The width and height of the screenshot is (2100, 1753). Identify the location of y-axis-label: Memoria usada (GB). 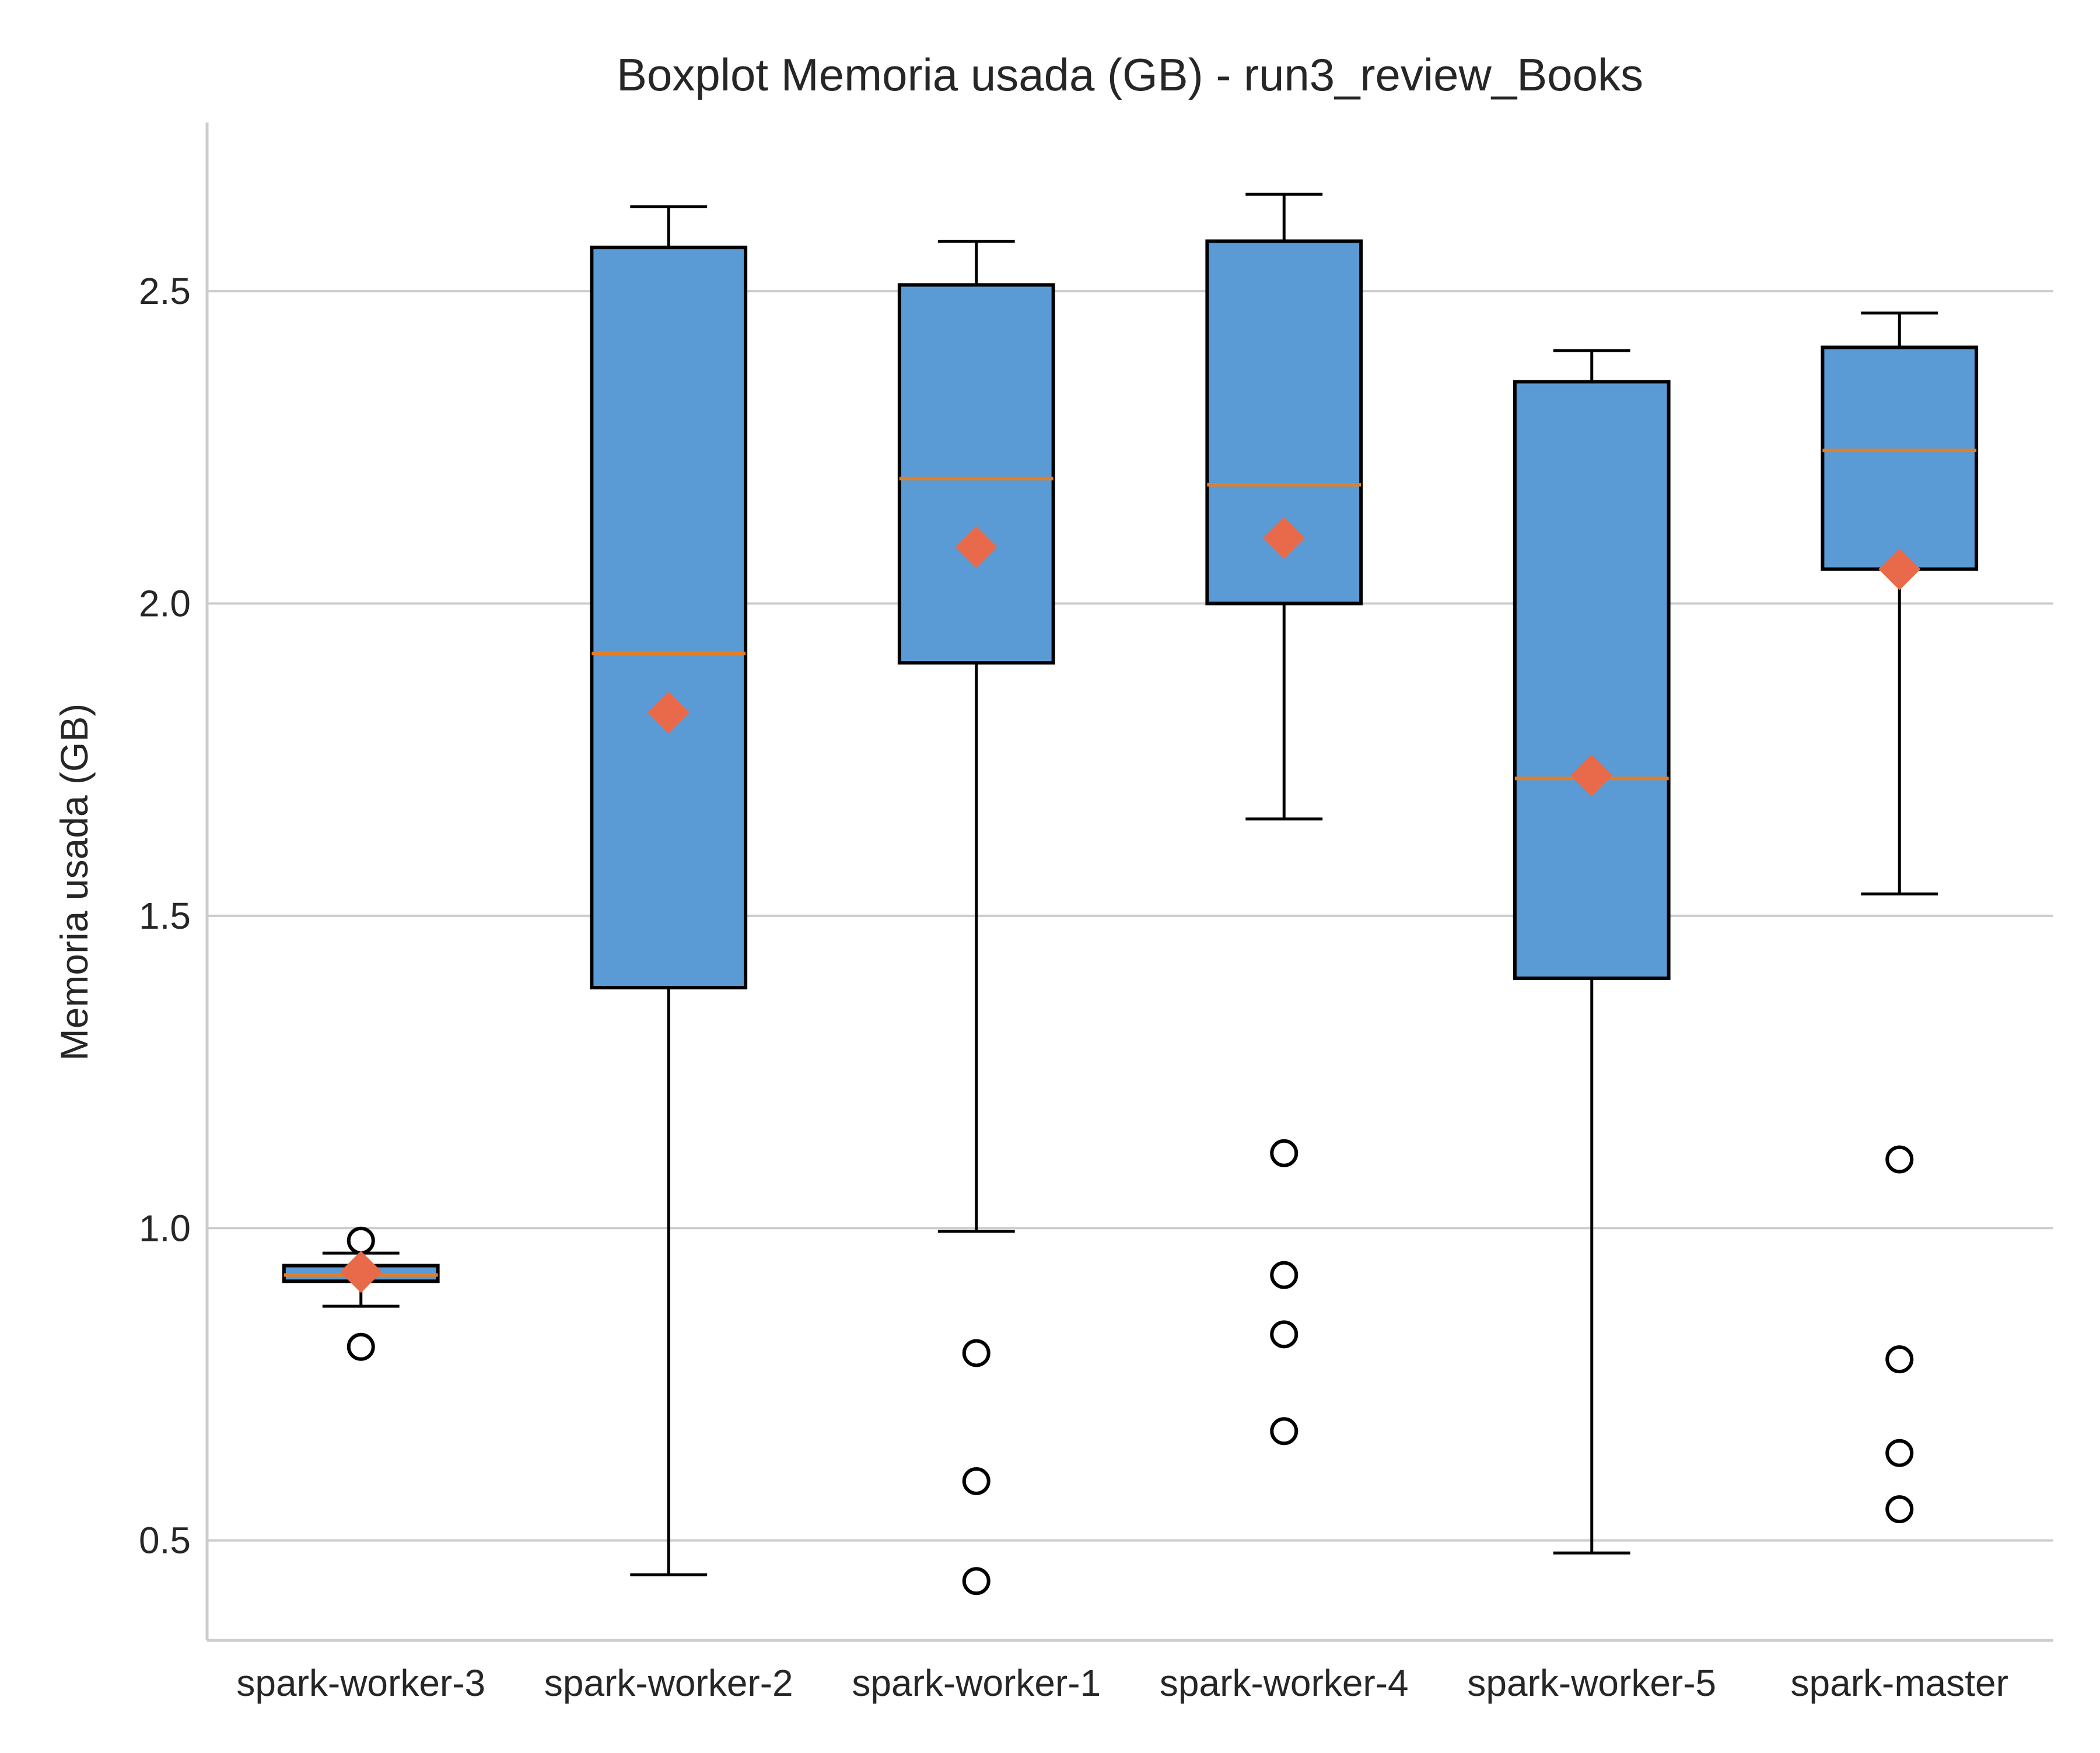
(74, 882).